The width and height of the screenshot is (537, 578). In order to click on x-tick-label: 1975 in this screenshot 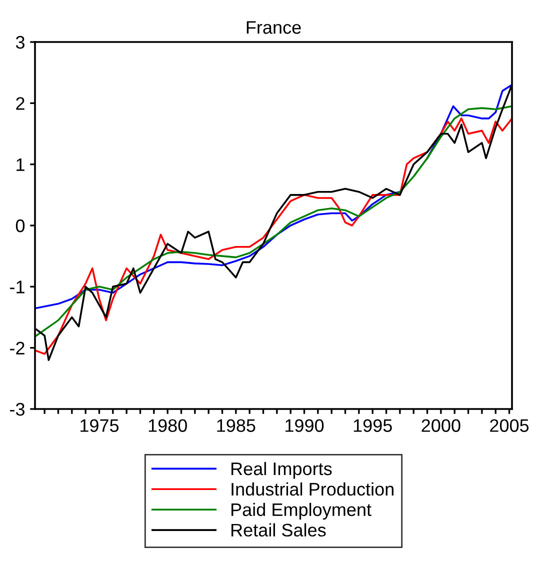, I will do `click(99, 425)`.